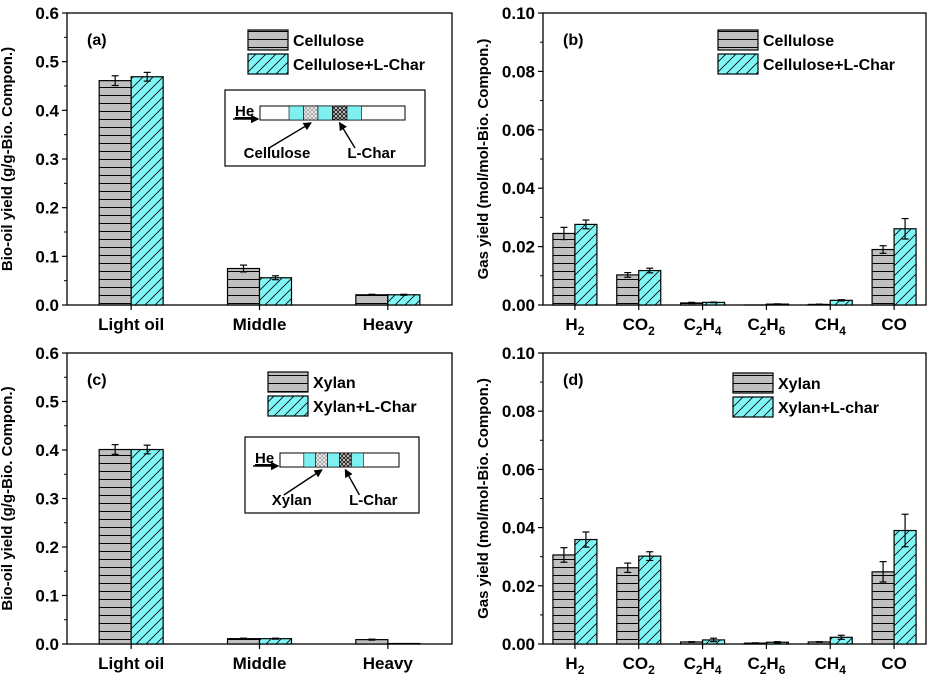 The width and height of the screenshot is (930, 681). Describe the element at coordinates (292, 500) in the screenshot. I see `inset-biomass-label: Xylan` at that location.